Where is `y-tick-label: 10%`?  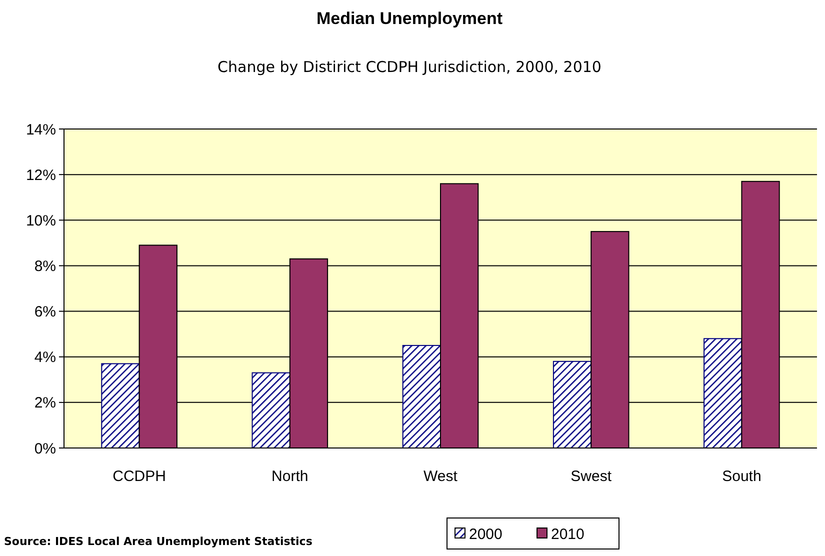
y-tick-label: 10% is located at coordinates (41, 221).